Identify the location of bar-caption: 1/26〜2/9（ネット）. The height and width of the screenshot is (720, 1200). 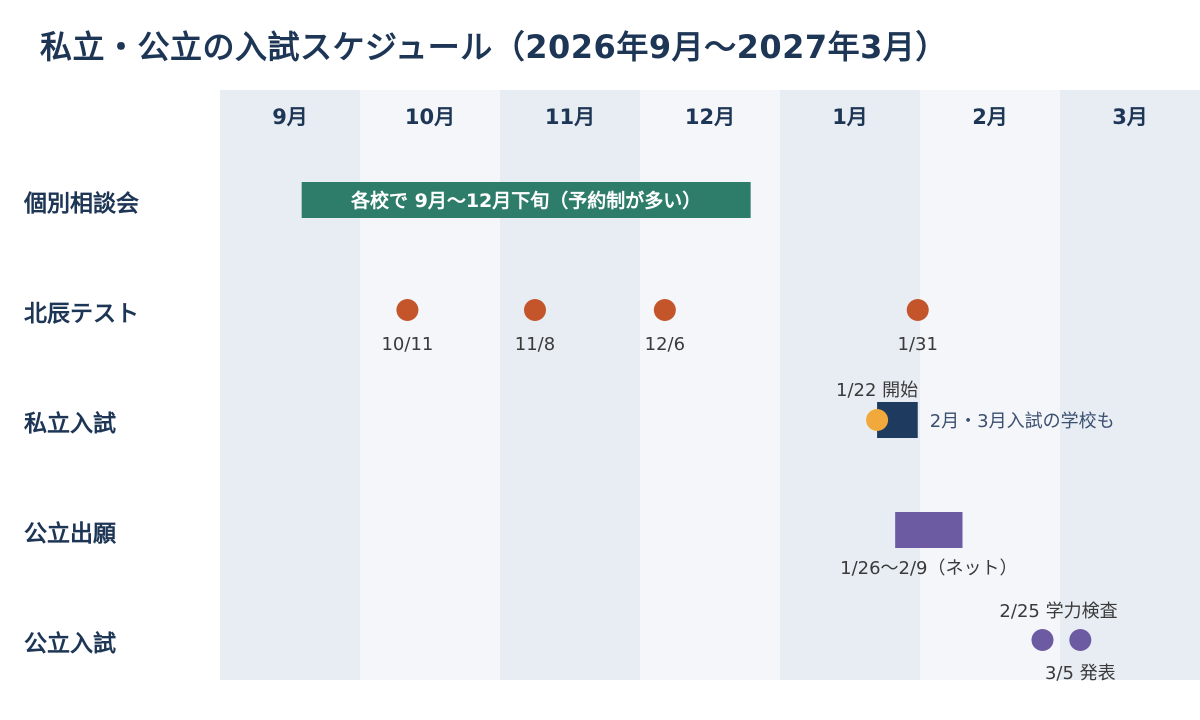
(928, 568).